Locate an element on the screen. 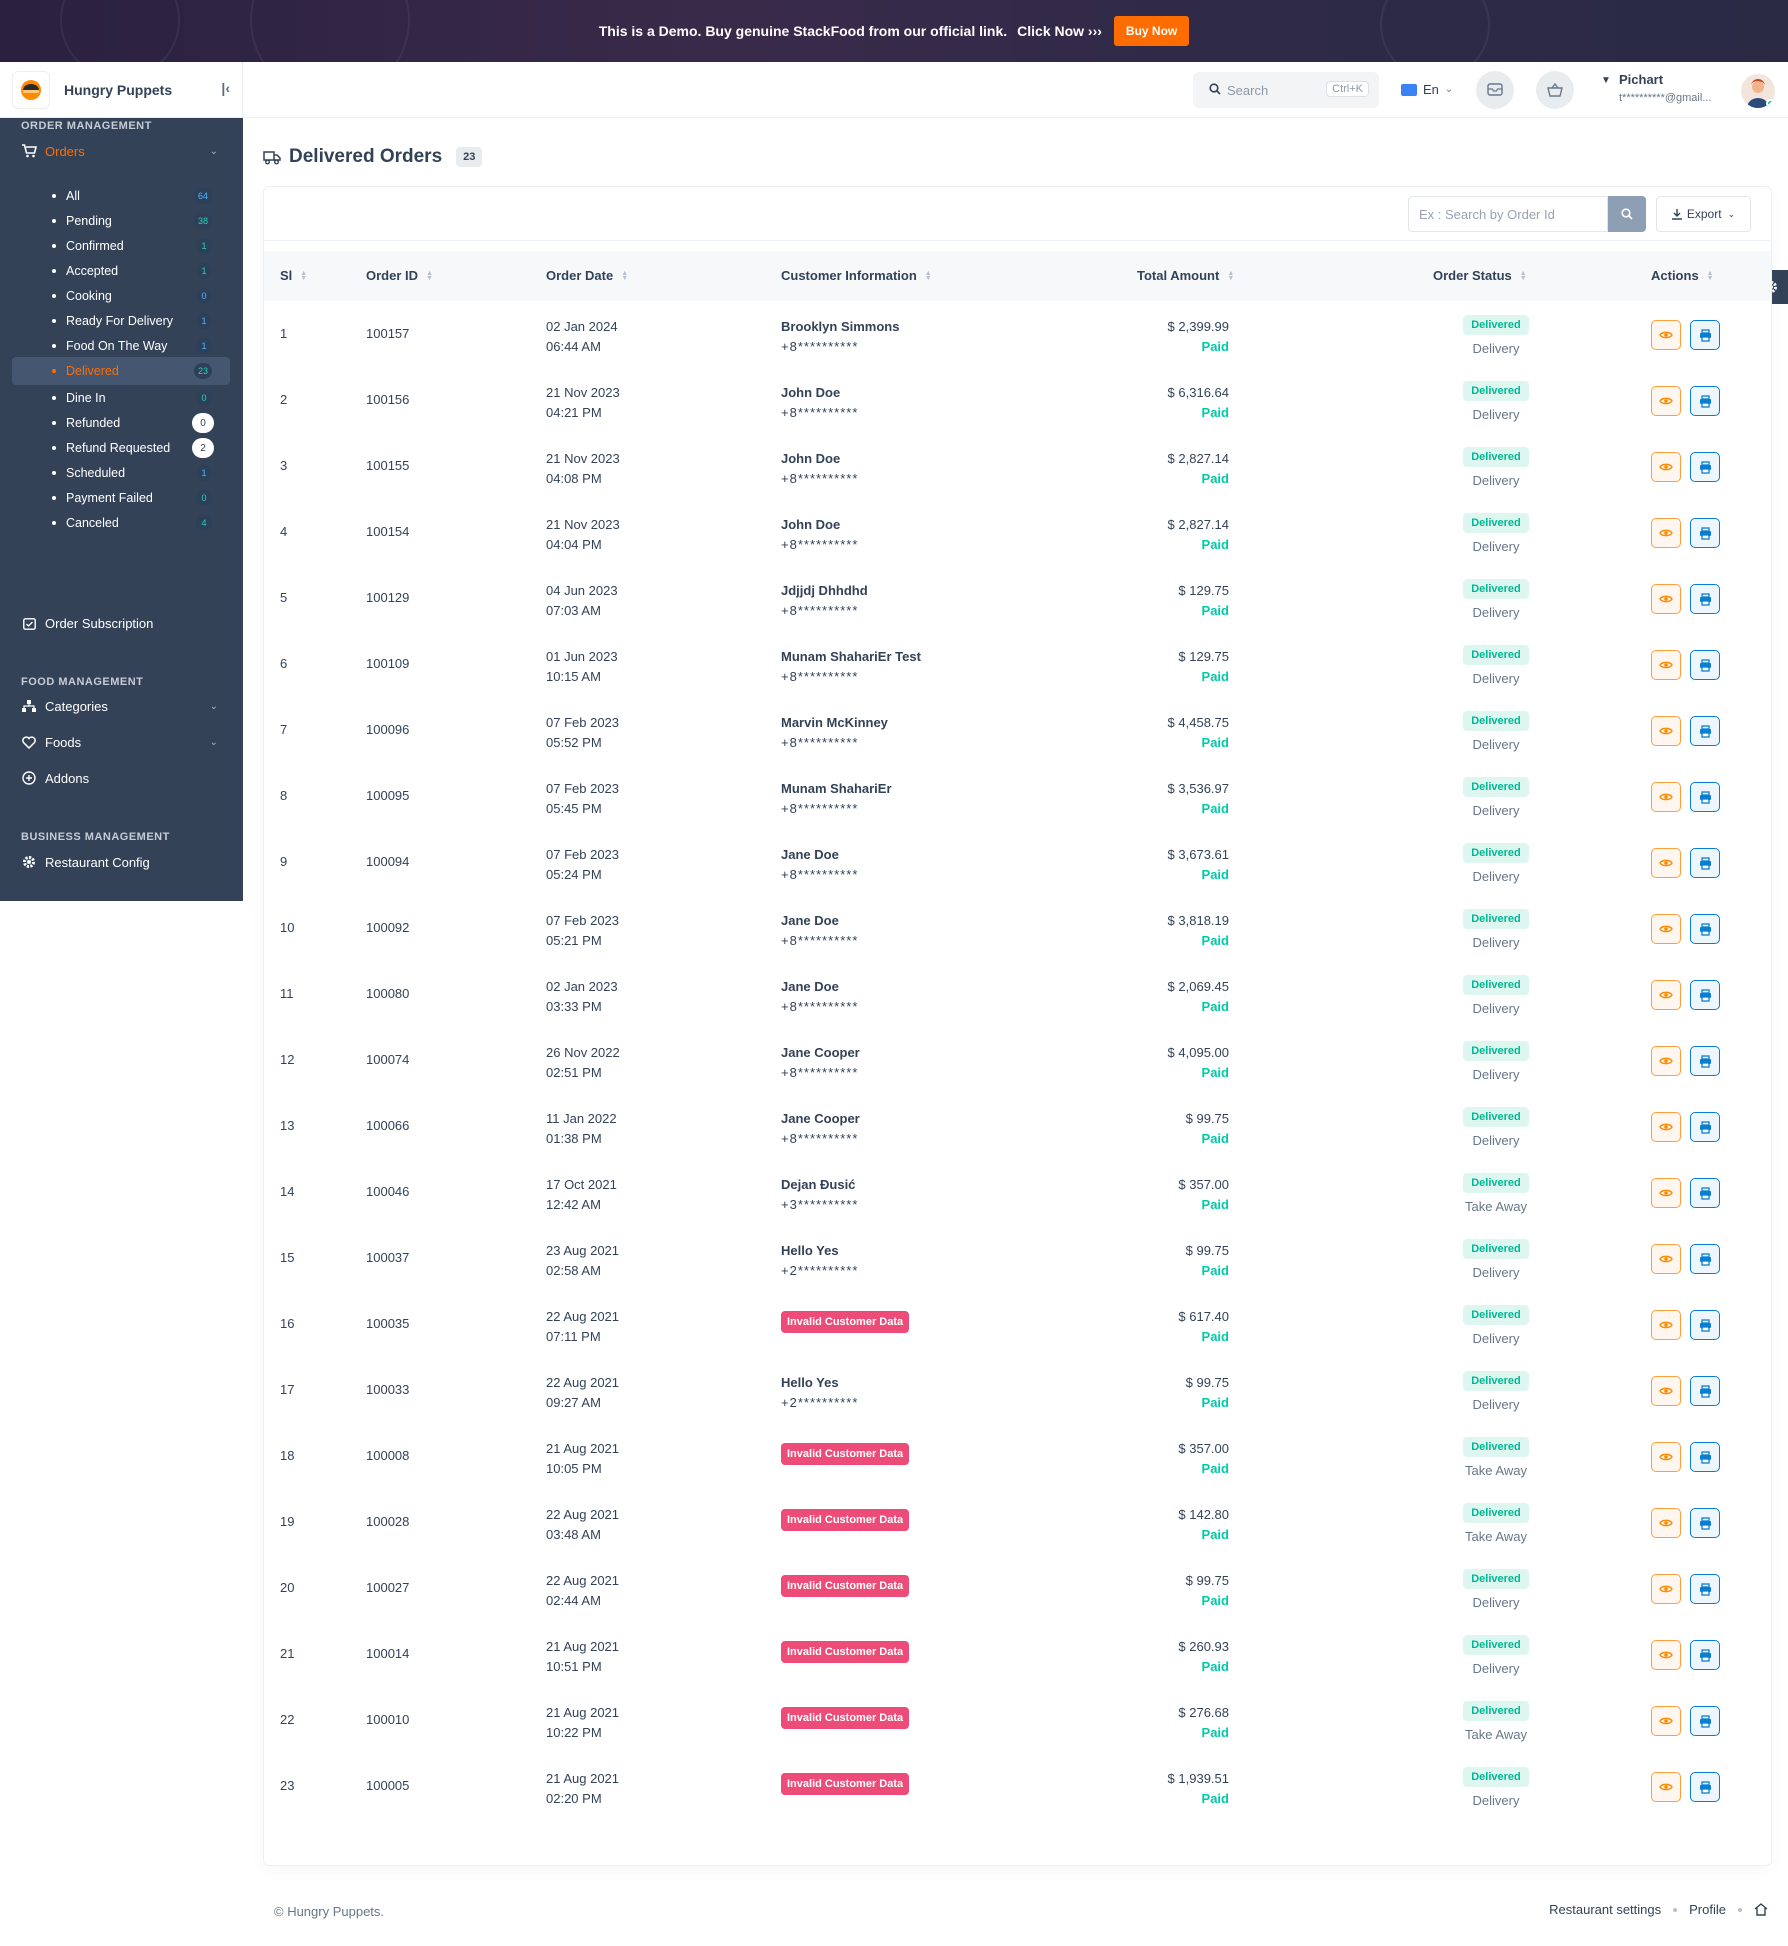 Image resolution: width=1788 pixels, height=1946 pixels. customer-name: Jane Cooper is located at coordinates (820, 1052).